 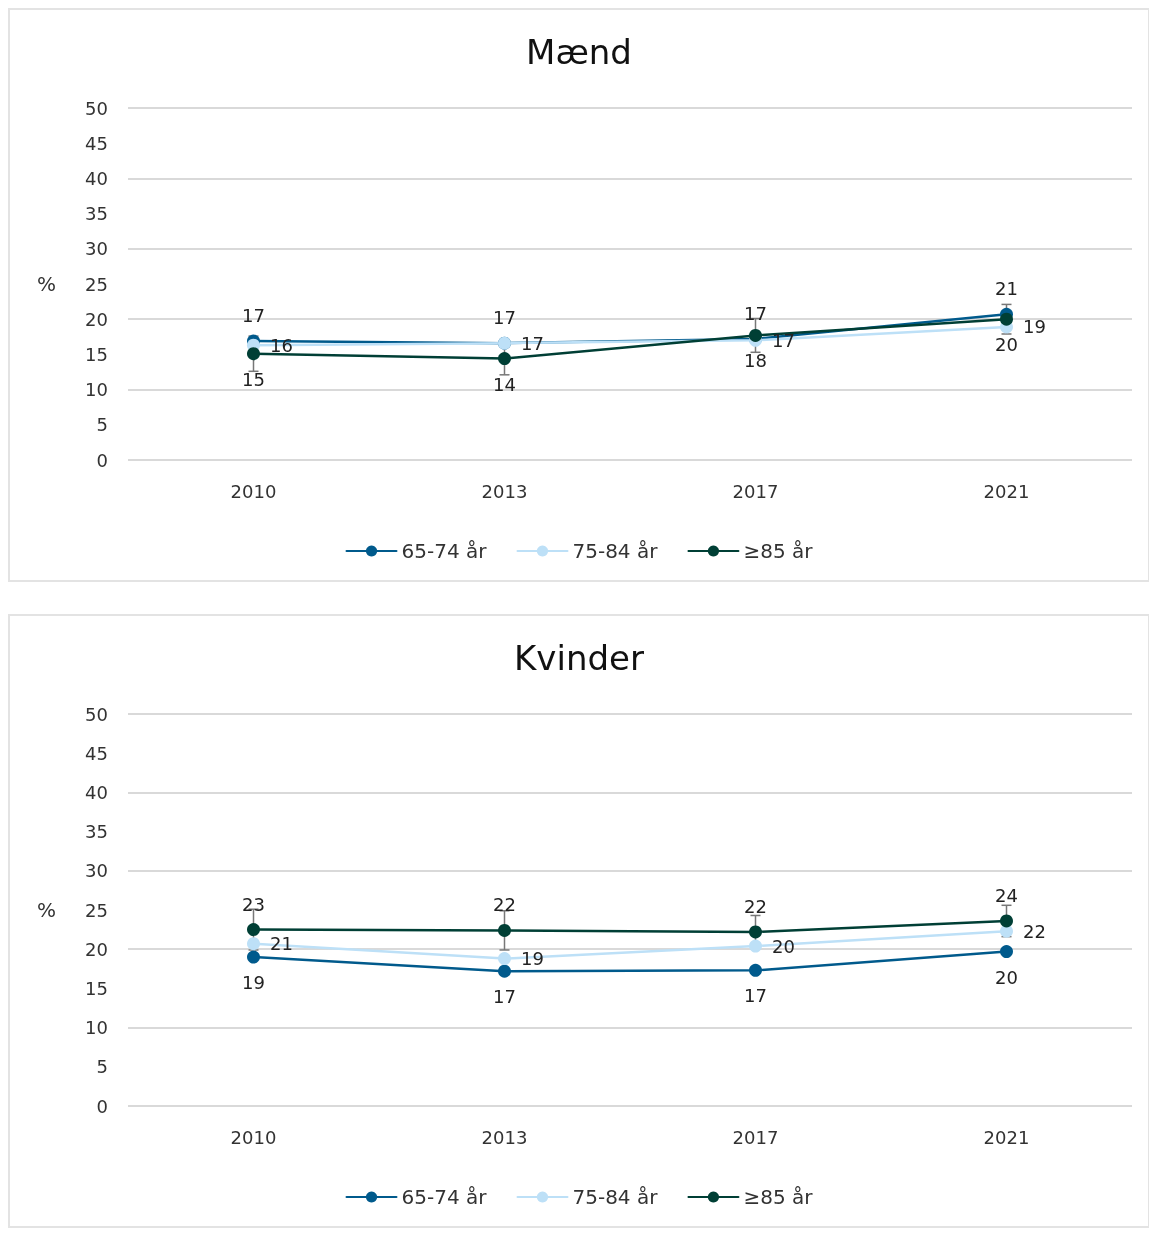 What do you see at coordinates (253, 904) in the screenshot?
I see `data-label: 23` at bounding box center [253, 904].